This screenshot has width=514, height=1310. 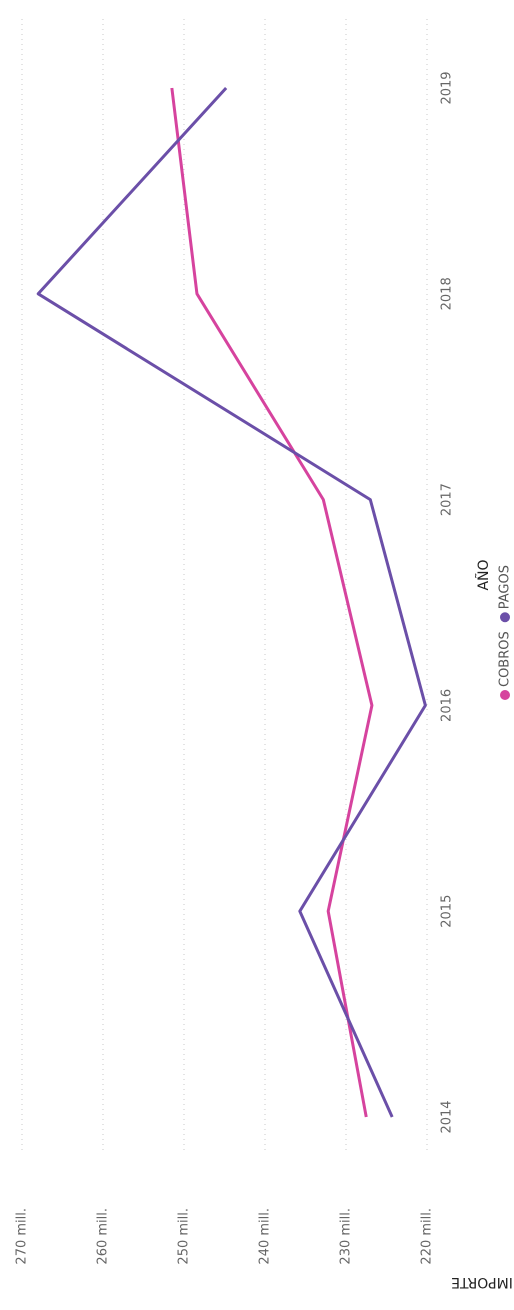 What do you see at coordinates (184, 1236) in the screenshot?
I see `y-tick-label: 250 mill.` at bounding box center [184, 1236].